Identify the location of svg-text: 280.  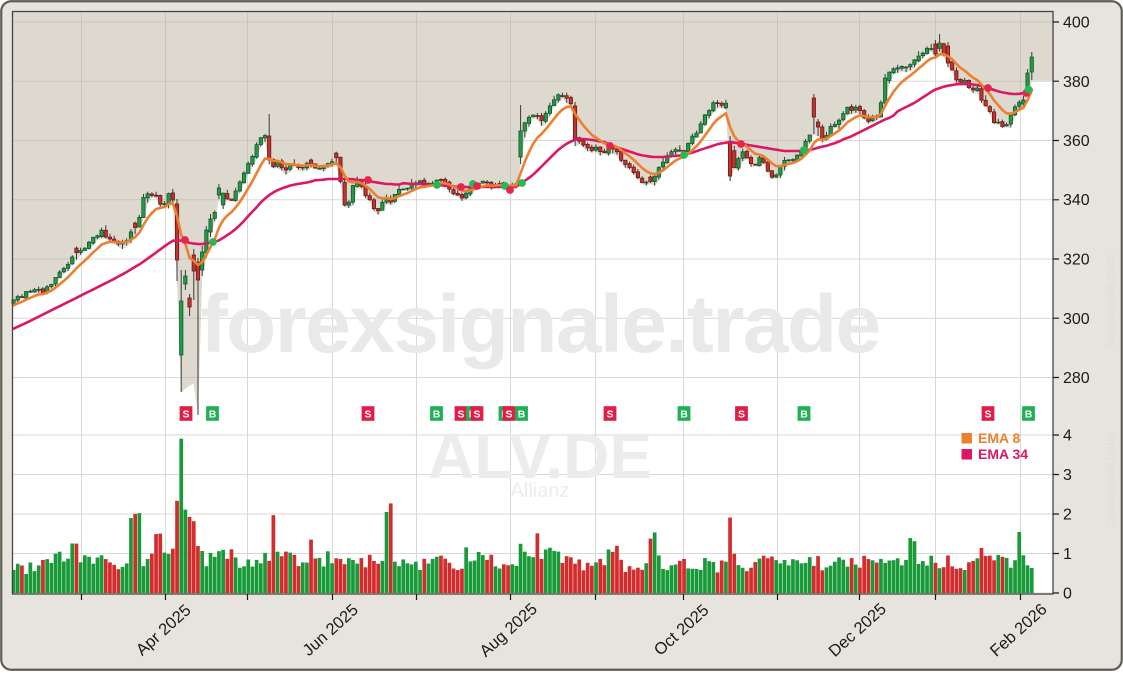
(1076, 378).